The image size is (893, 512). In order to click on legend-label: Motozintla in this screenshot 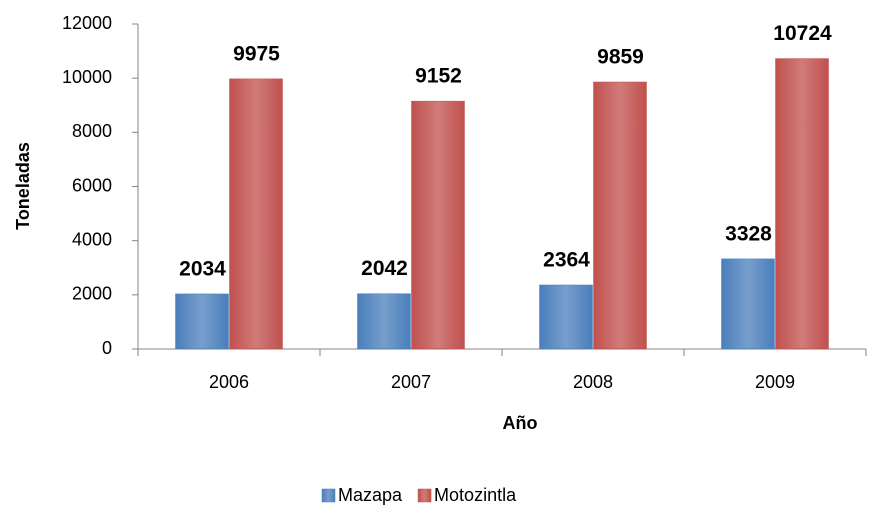, I will do `click(475, 495)`.